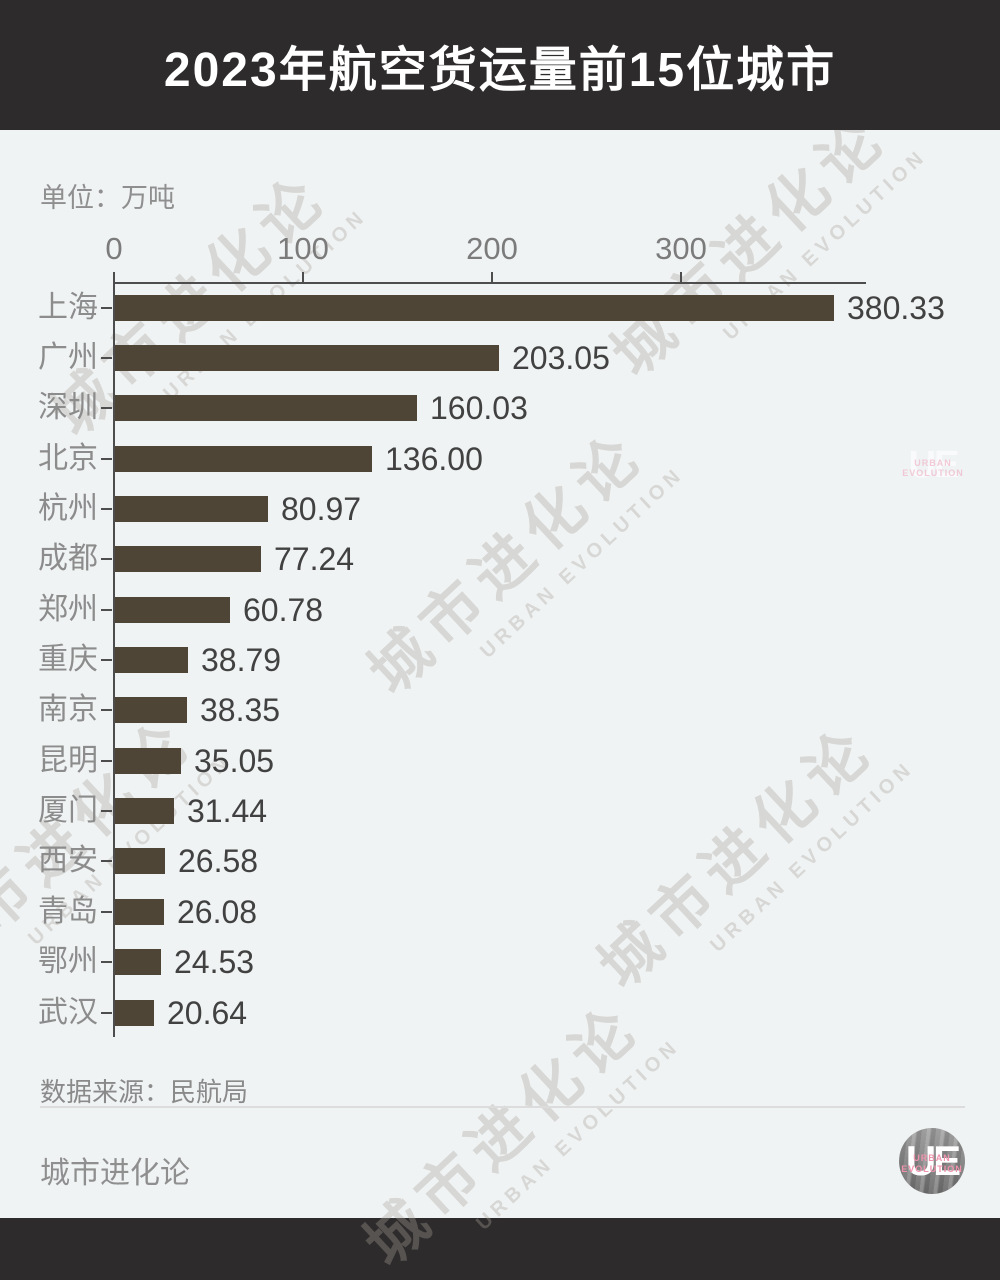 Image resolution: width=1000 pixels, height=1280 pixels. I want to click on value-label: 24.53, so click(214, 962).